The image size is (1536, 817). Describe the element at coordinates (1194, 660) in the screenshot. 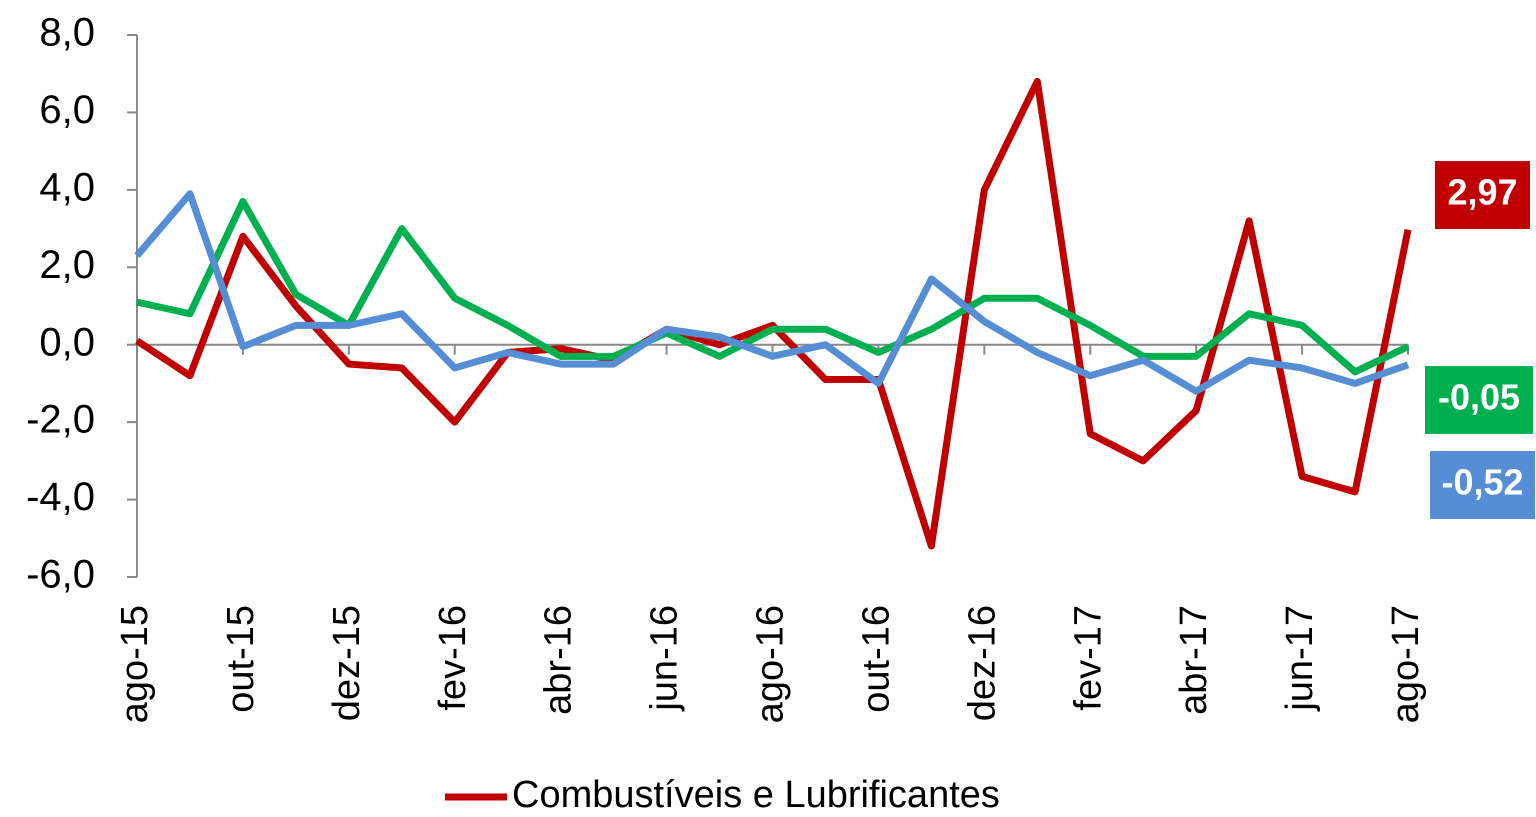

I see `x-tick-label: abr-17` at that location.